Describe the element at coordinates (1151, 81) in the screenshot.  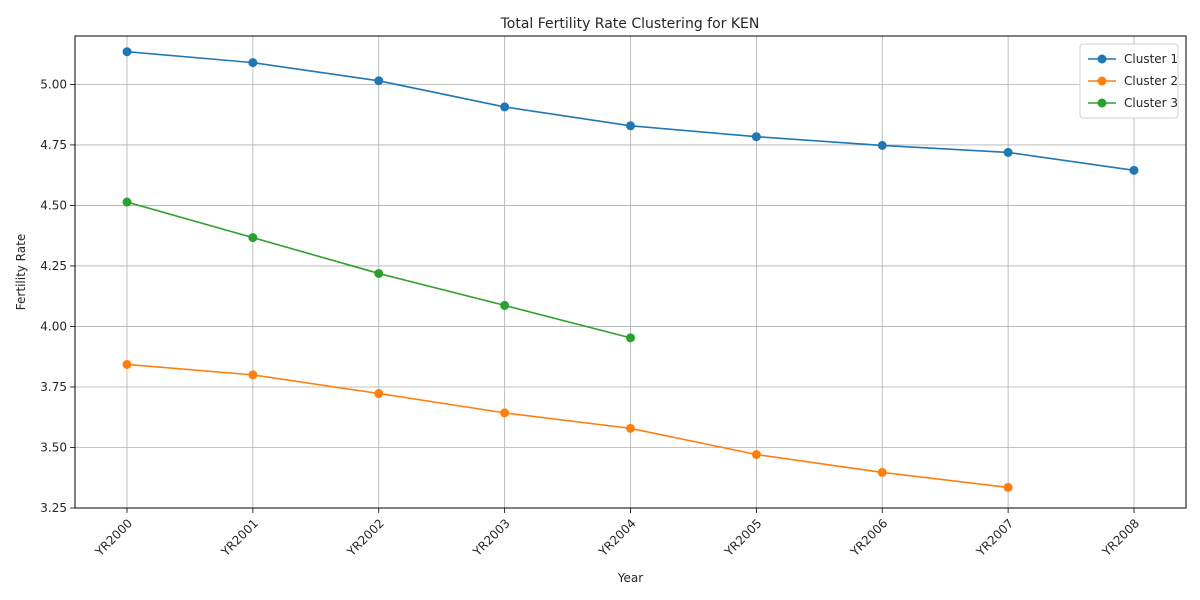
I see `legend-label: Cluster 2` at that location.